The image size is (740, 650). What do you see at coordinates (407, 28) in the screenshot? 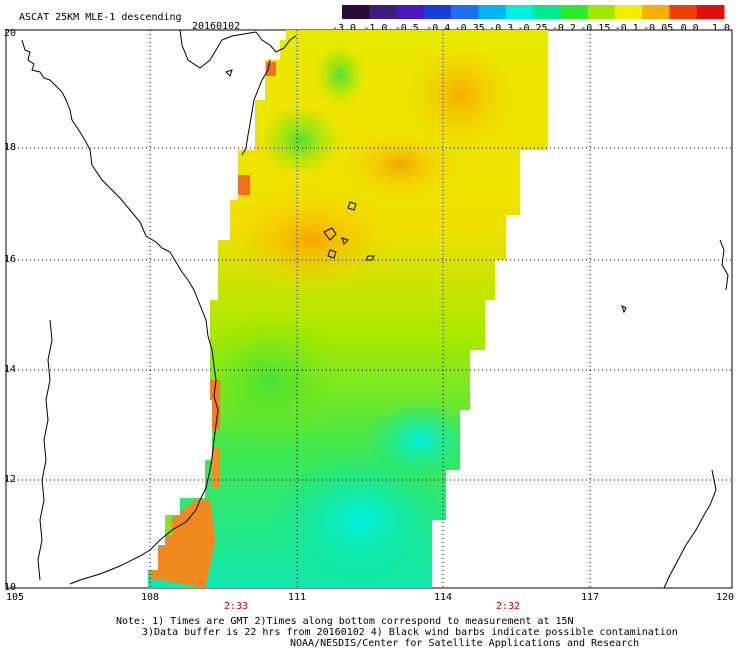
I see `colorbar-tick-label: -0.5` at bounding box center [407, 28].